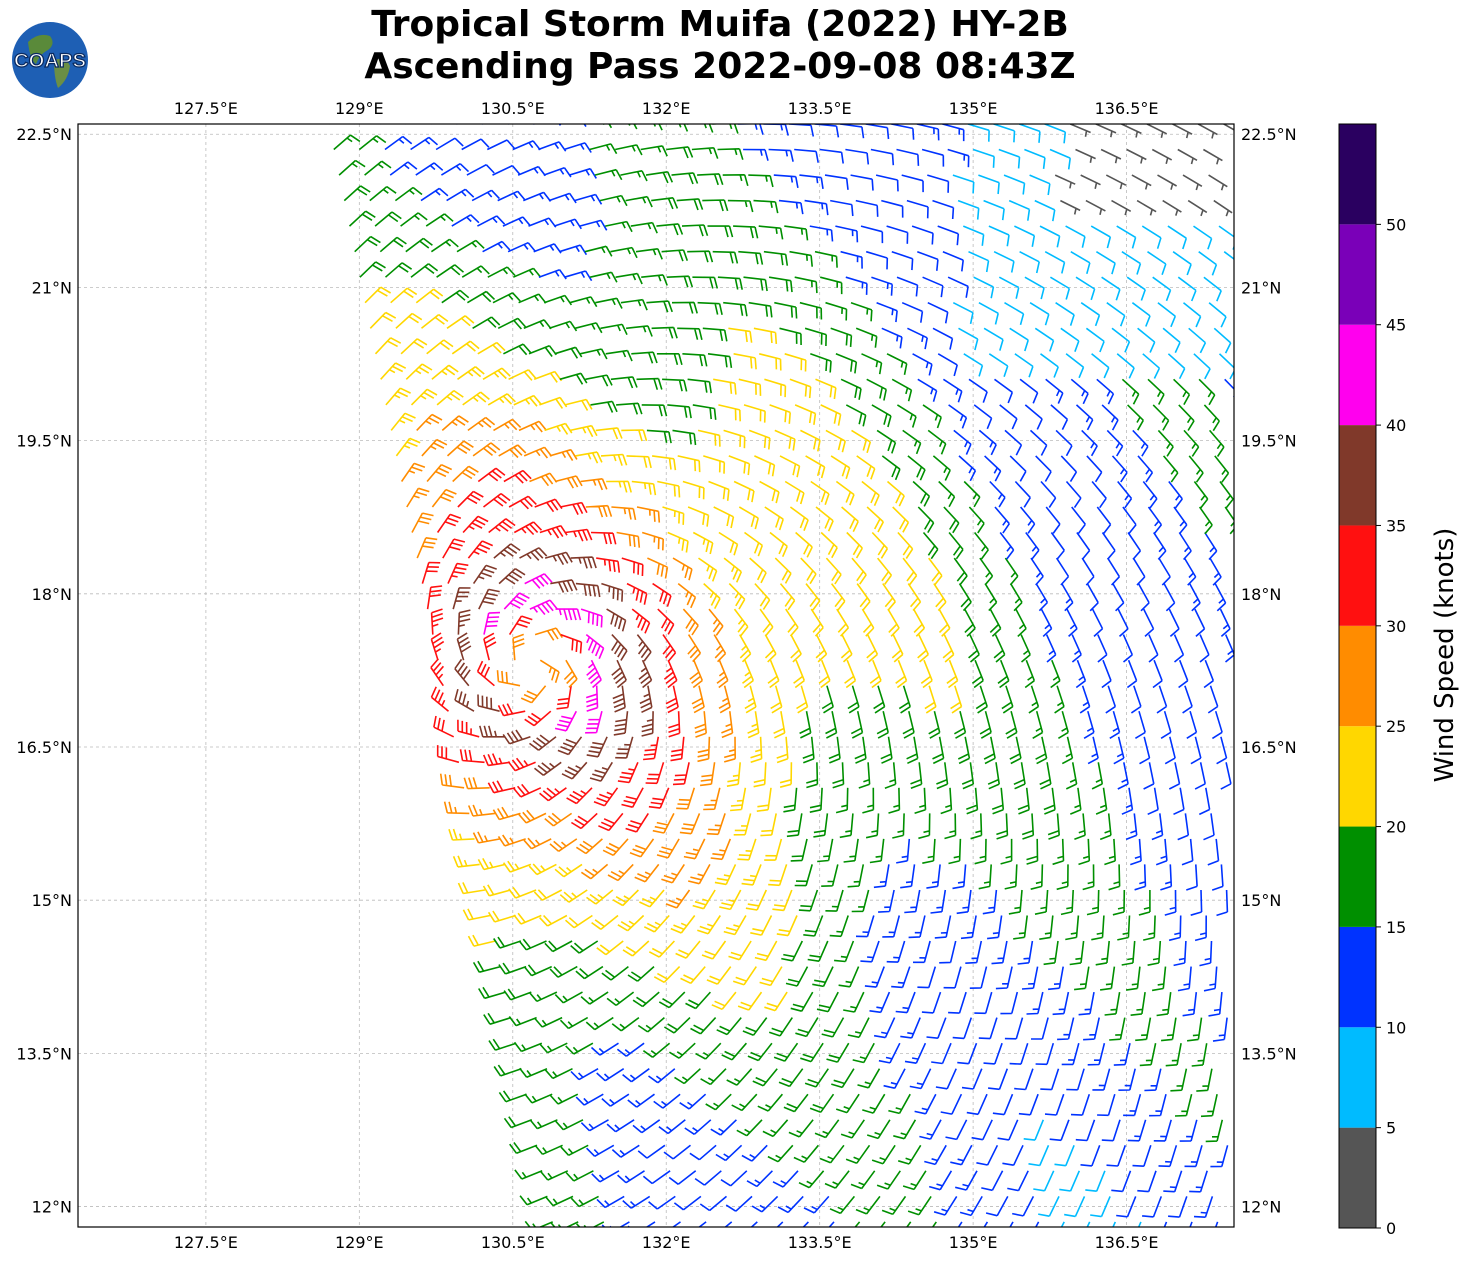  I want to click on lat-tick-label-left: 12°N, so click(52, 1207).